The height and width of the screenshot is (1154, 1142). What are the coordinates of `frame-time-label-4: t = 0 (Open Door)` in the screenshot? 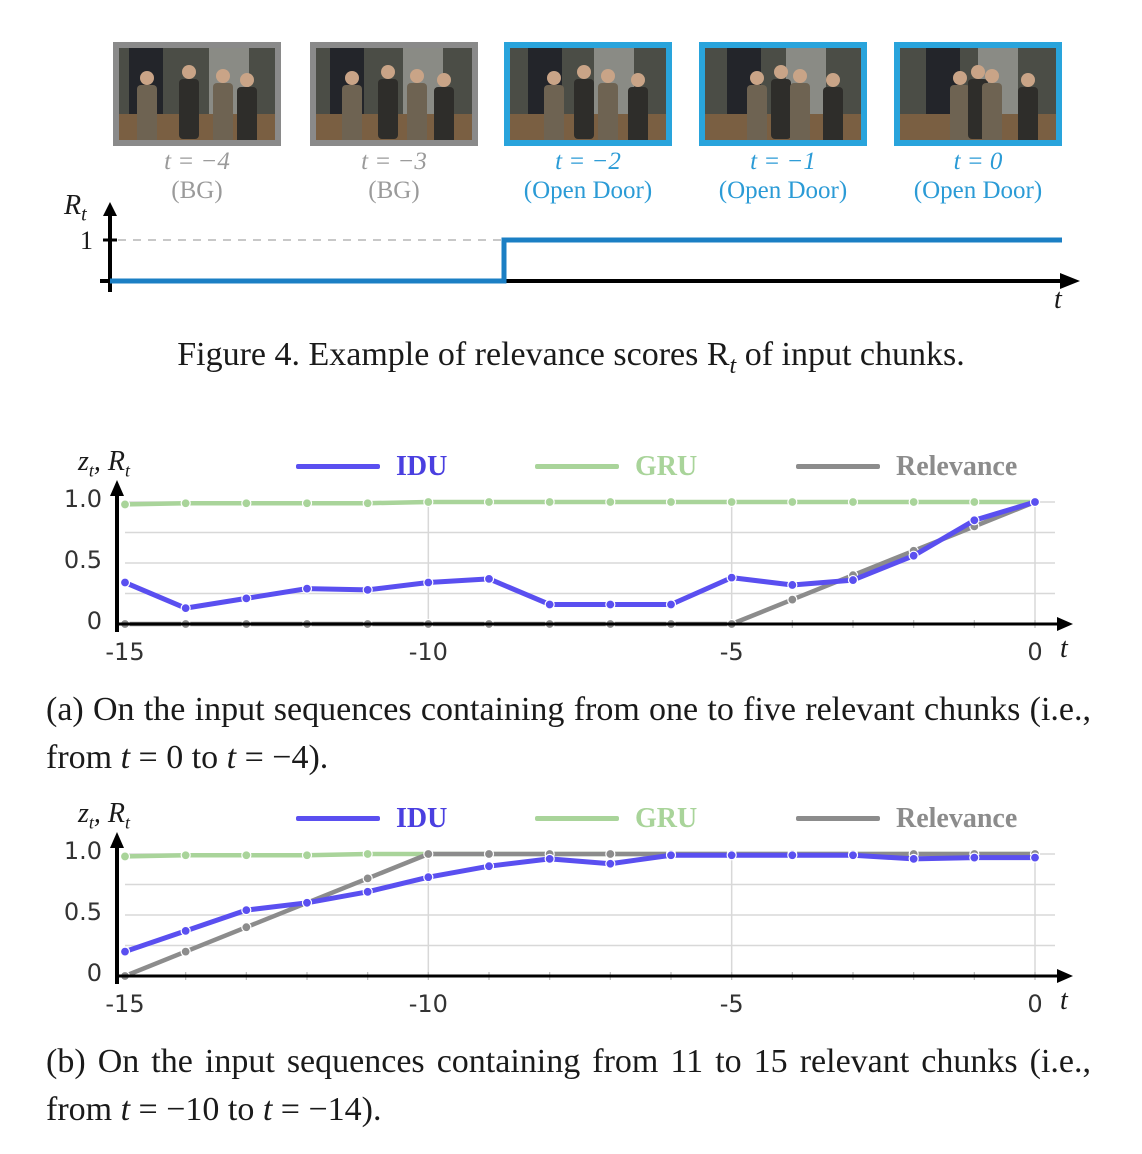 It's located at (978, 176).